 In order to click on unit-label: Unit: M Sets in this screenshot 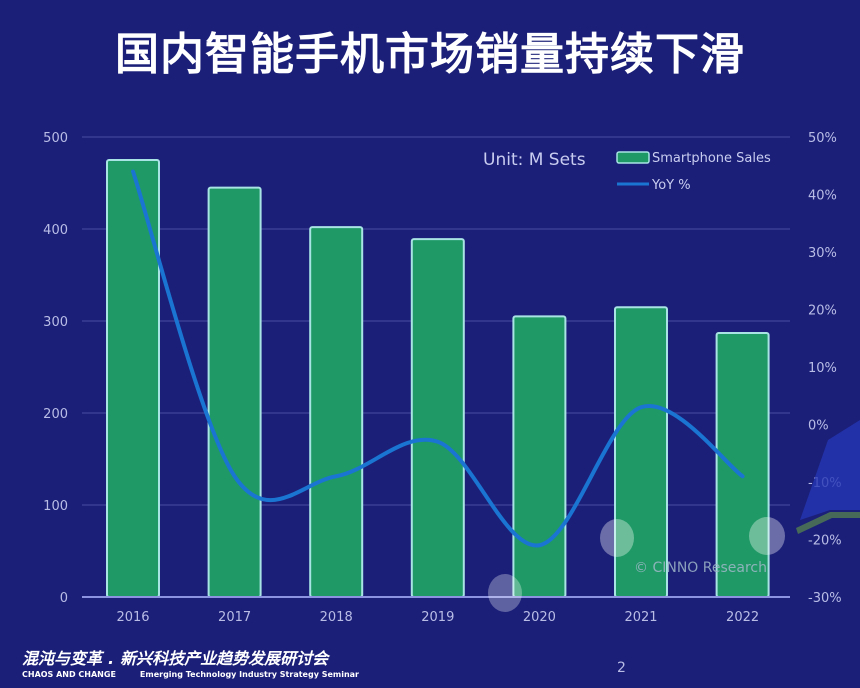, I will do `click(534, 160)`.